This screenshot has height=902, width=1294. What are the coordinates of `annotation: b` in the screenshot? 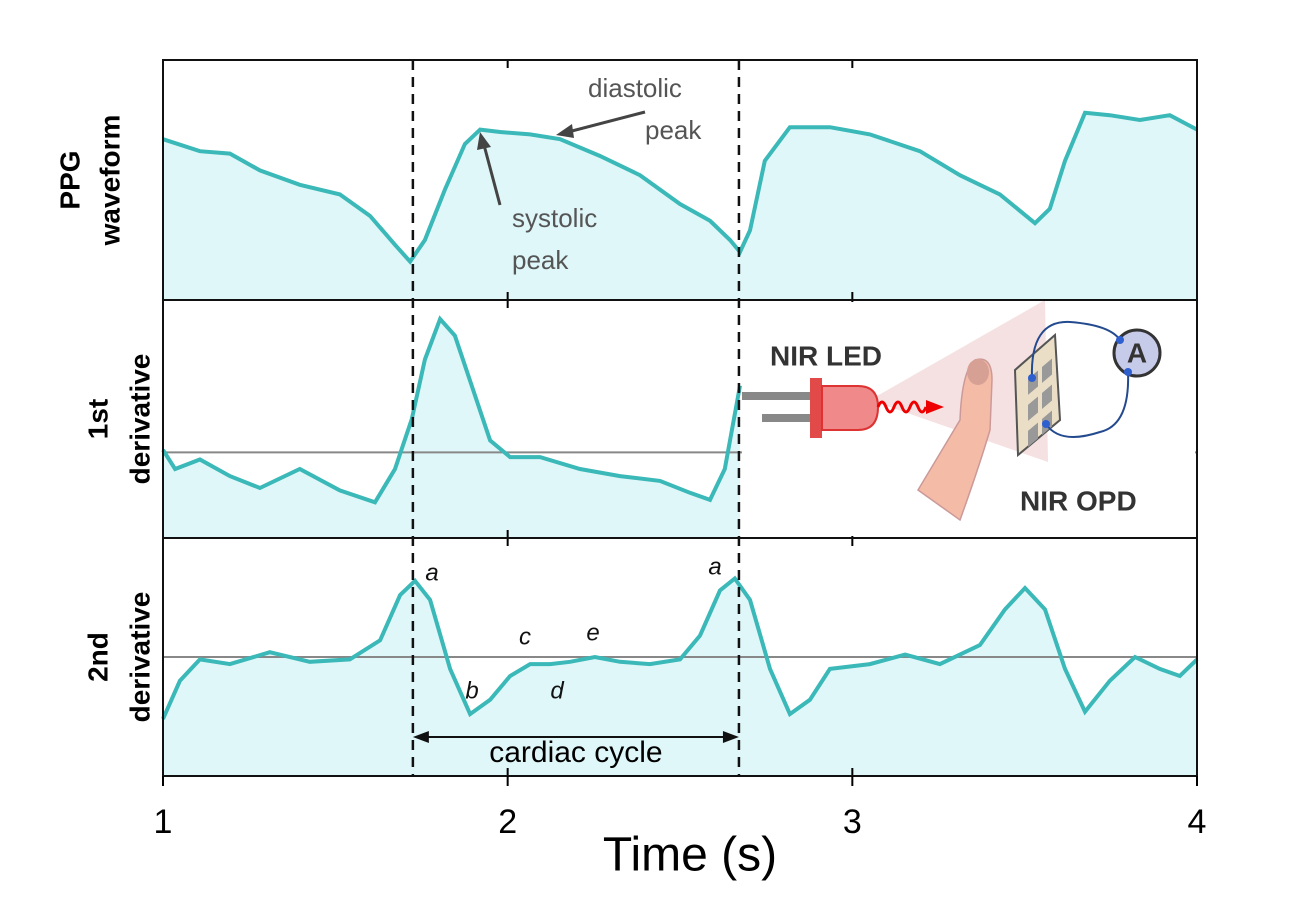 It's located at (471, 690).